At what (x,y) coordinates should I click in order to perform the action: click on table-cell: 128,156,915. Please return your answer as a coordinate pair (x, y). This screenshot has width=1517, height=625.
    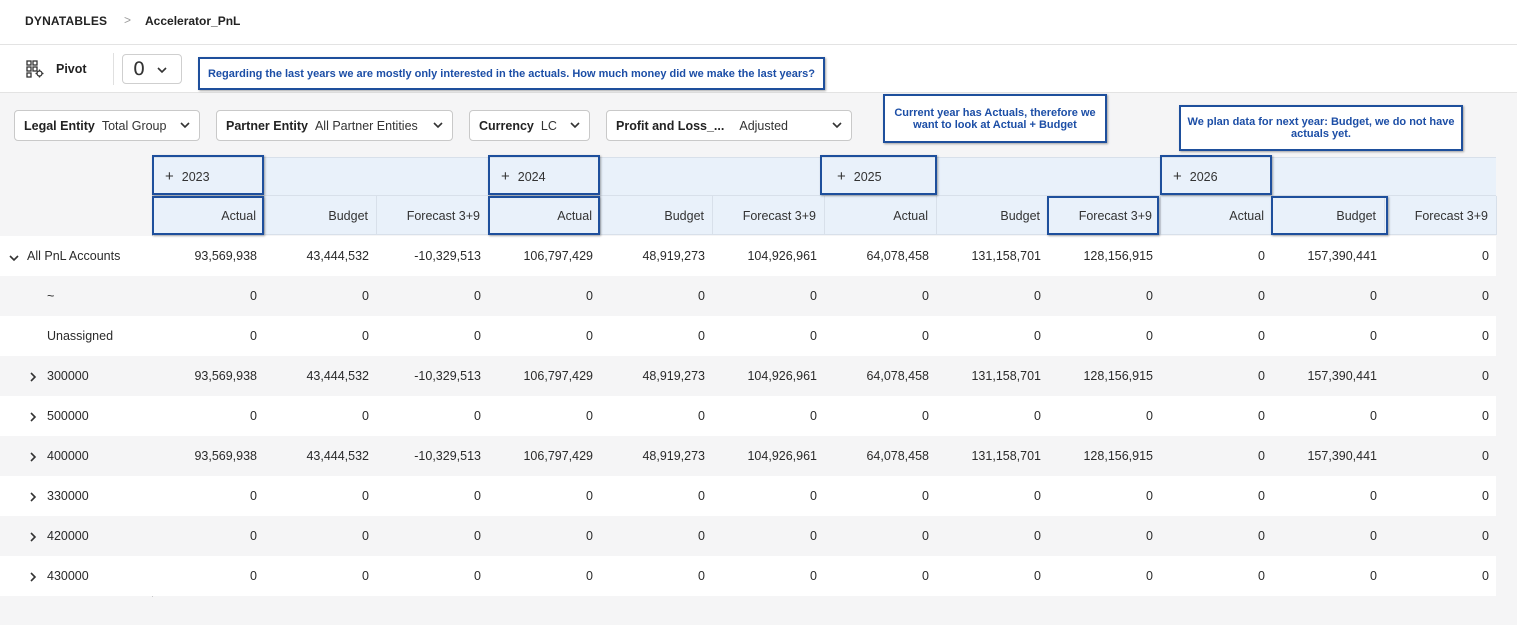
    Looking at the image, I should click on (1118, 256).